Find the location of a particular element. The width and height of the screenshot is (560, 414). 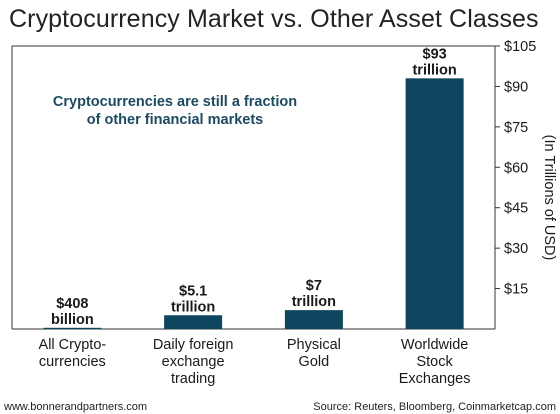

x-category-label: exchange is located at coordinates (193, 362).